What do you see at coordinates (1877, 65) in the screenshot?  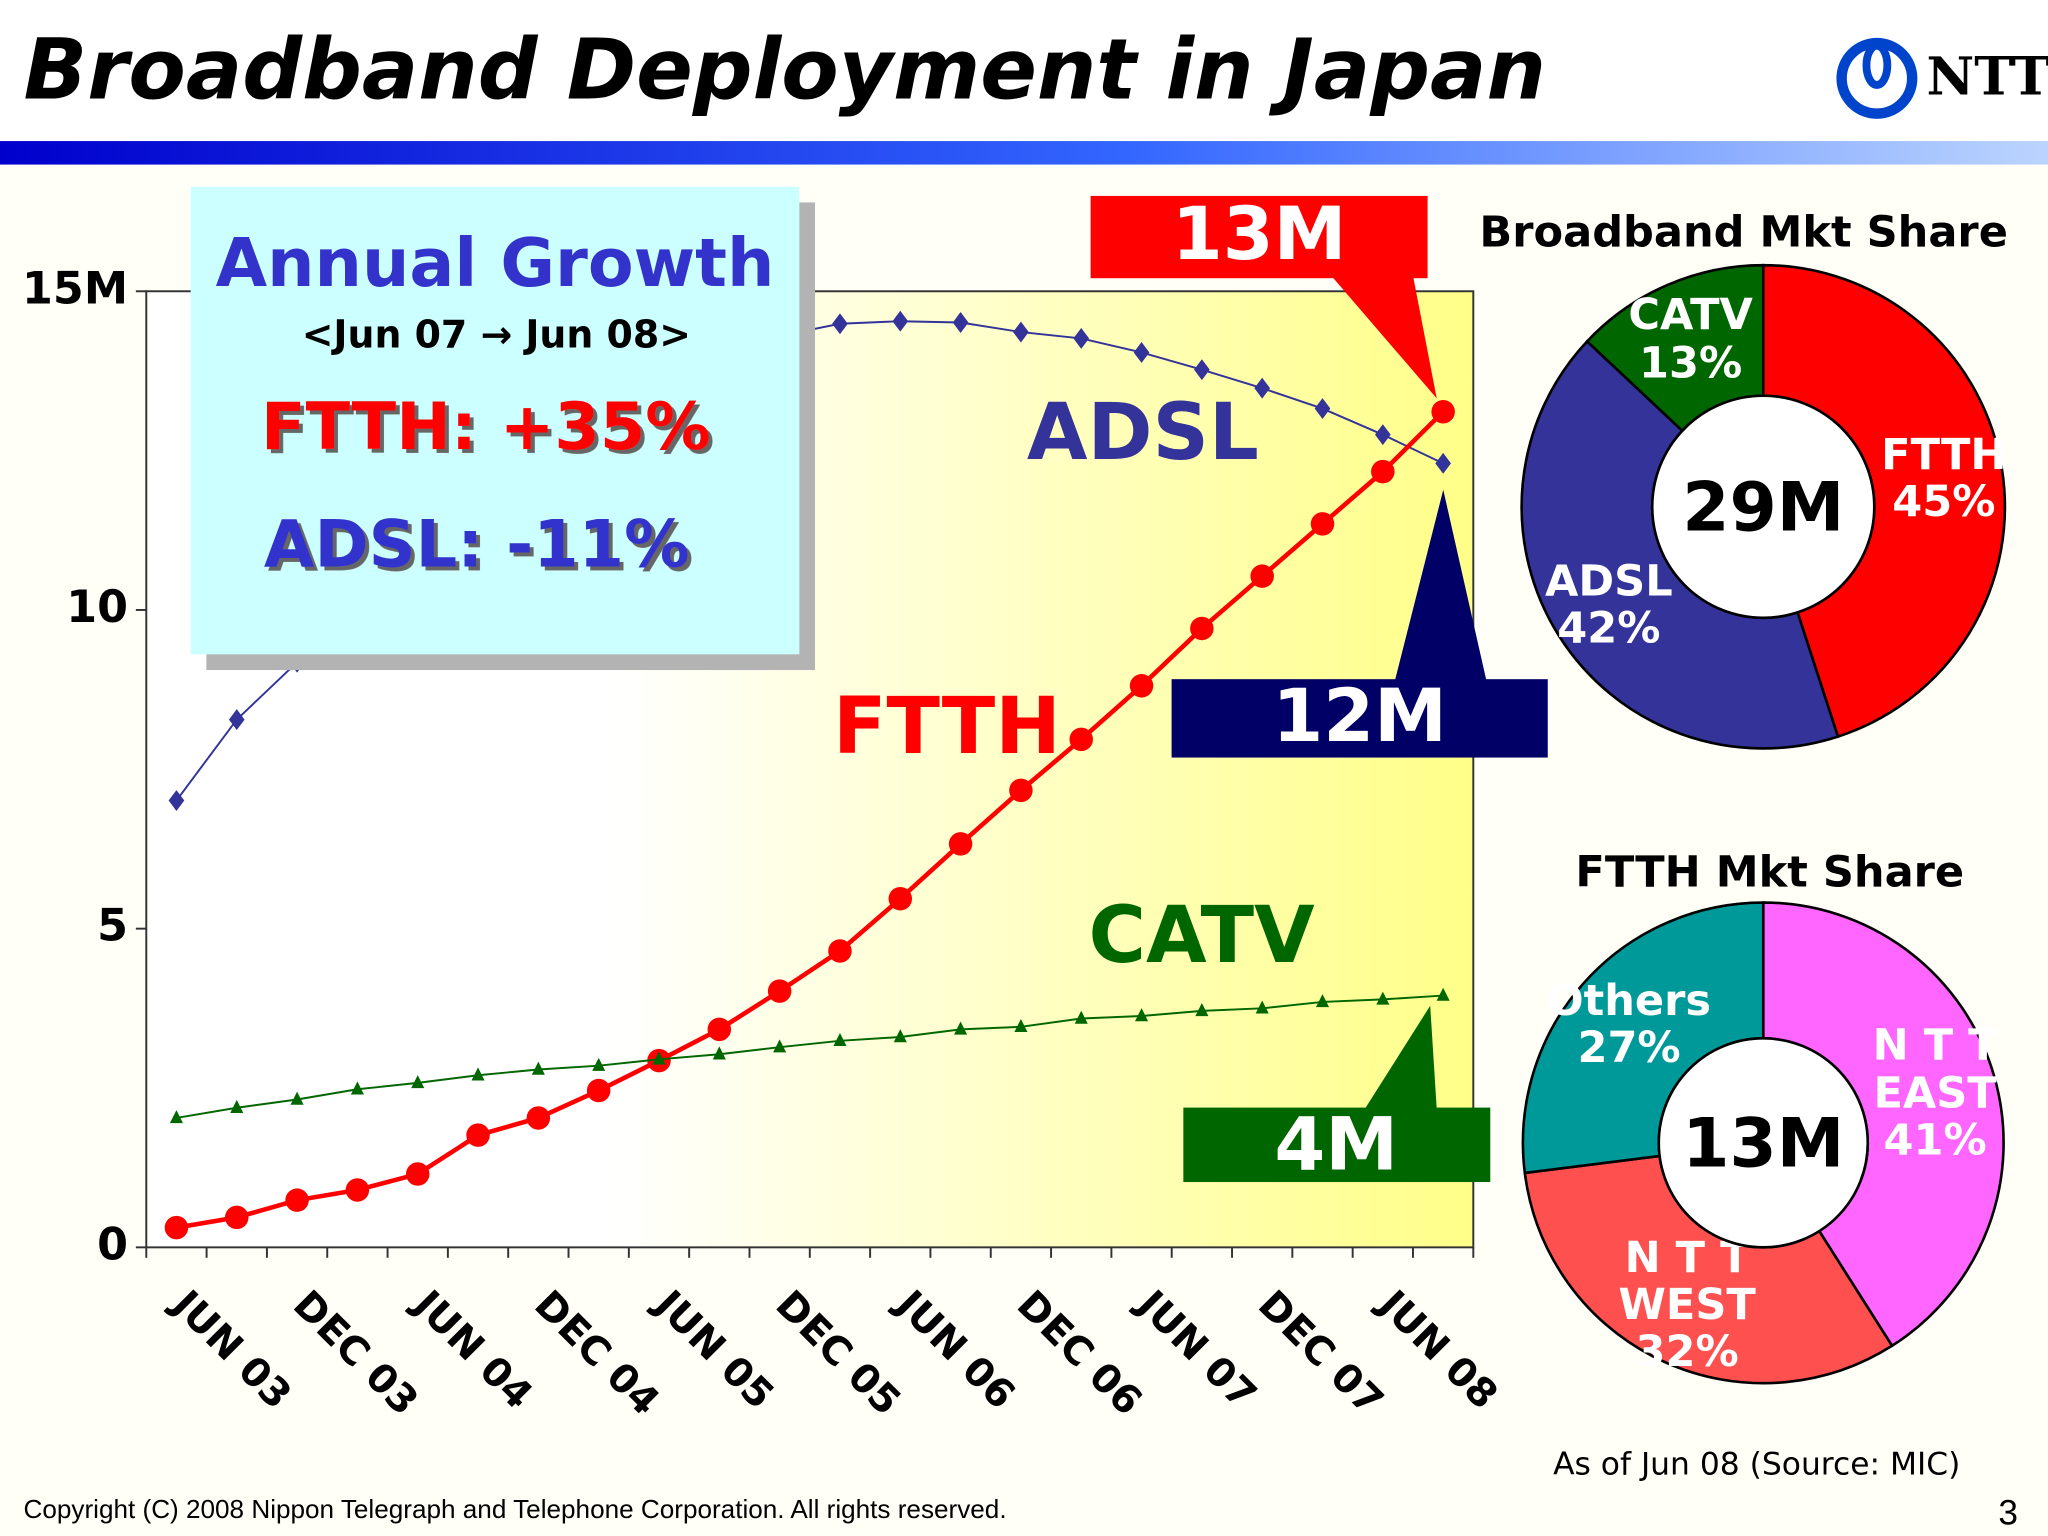 I see `logo-loop` at bounding box center [1877, 65].